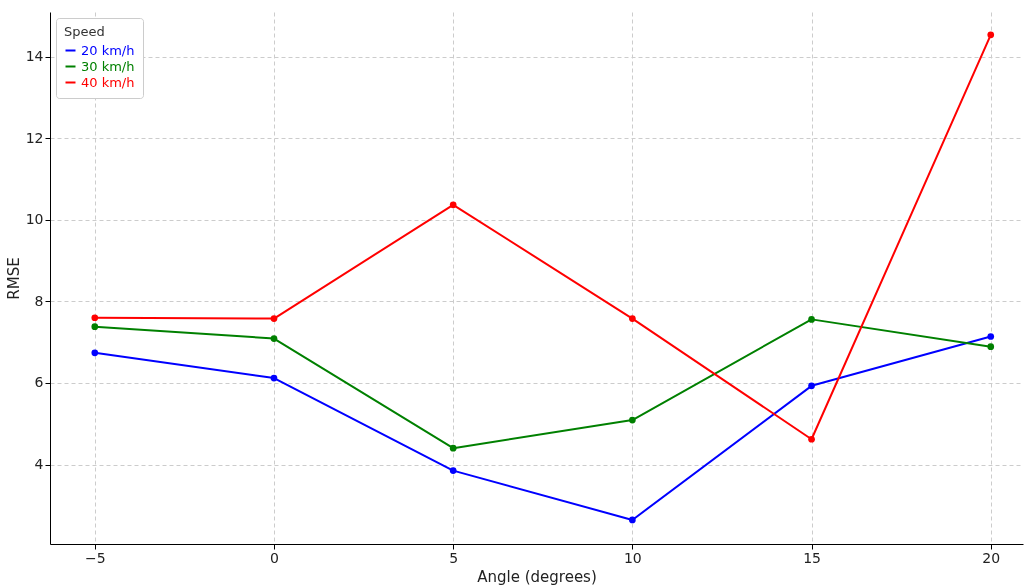 The height and width of the screenshot is (588, 1025). What do you see at coordinates (39, 382) in the screenshot?
I see `y-tick-label: 6` at bounding box center [39, 382].